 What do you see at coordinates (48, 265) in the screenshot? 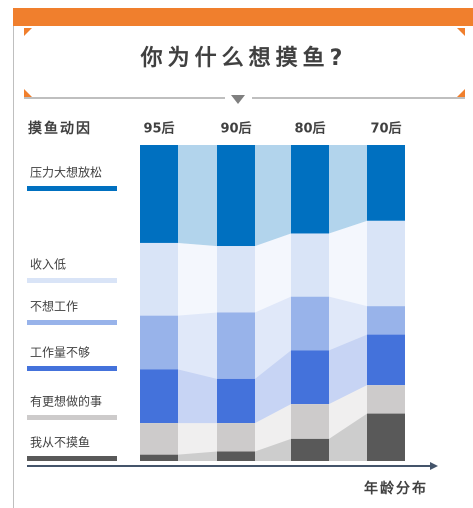
I see `legend-label: 收入低` at bounding box center [48, 265].